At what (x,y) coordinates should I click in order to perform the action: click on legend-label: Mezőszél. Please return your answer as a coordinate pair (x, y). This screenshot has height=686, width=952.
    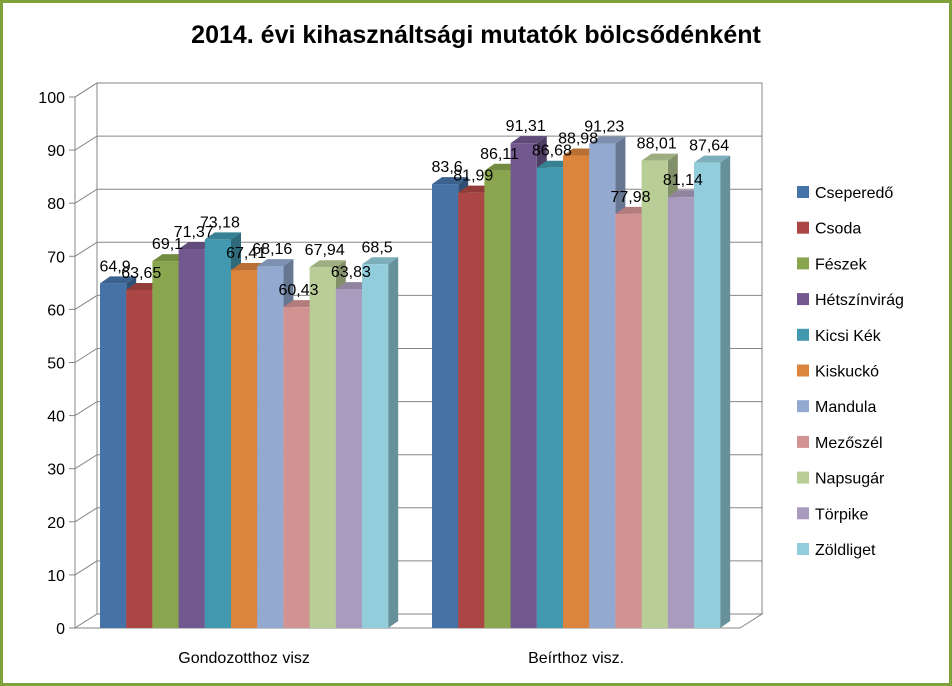
    Looking at the image, I should click on (849, 443).